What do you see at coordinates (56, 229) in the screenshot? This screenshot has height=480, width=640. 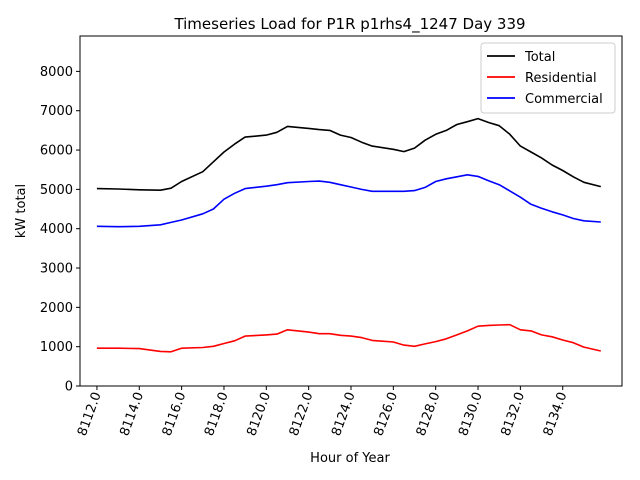 I see `y-tick-label: 4000` at bounding box center [56, 229].